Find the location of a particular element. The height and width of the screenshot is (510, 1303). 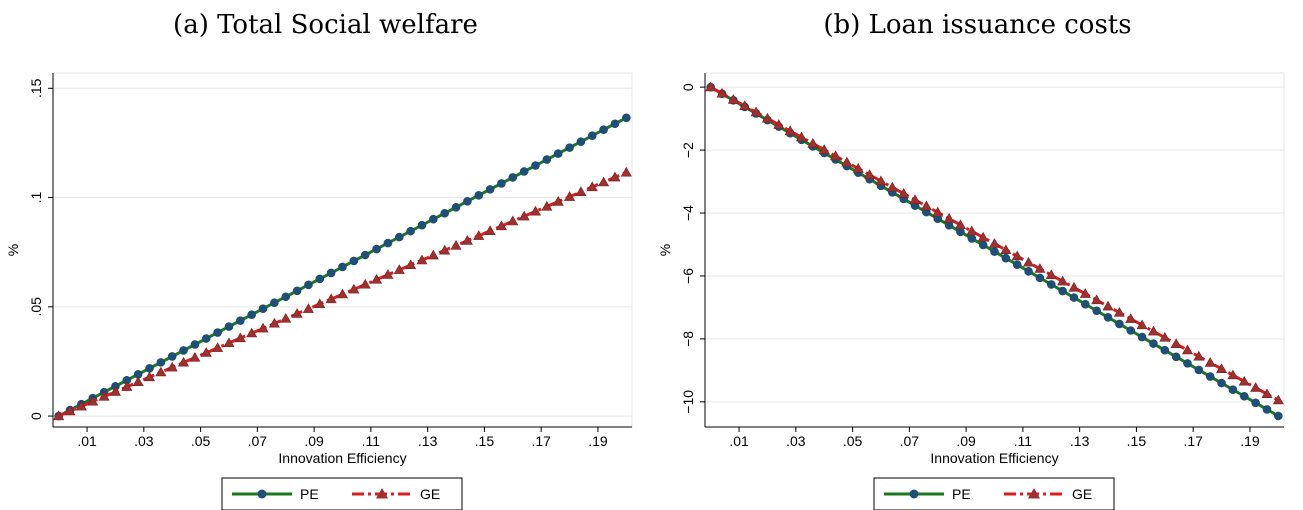

x-axis-label: Innovation Efficiency is located at coordinates (994, 458).